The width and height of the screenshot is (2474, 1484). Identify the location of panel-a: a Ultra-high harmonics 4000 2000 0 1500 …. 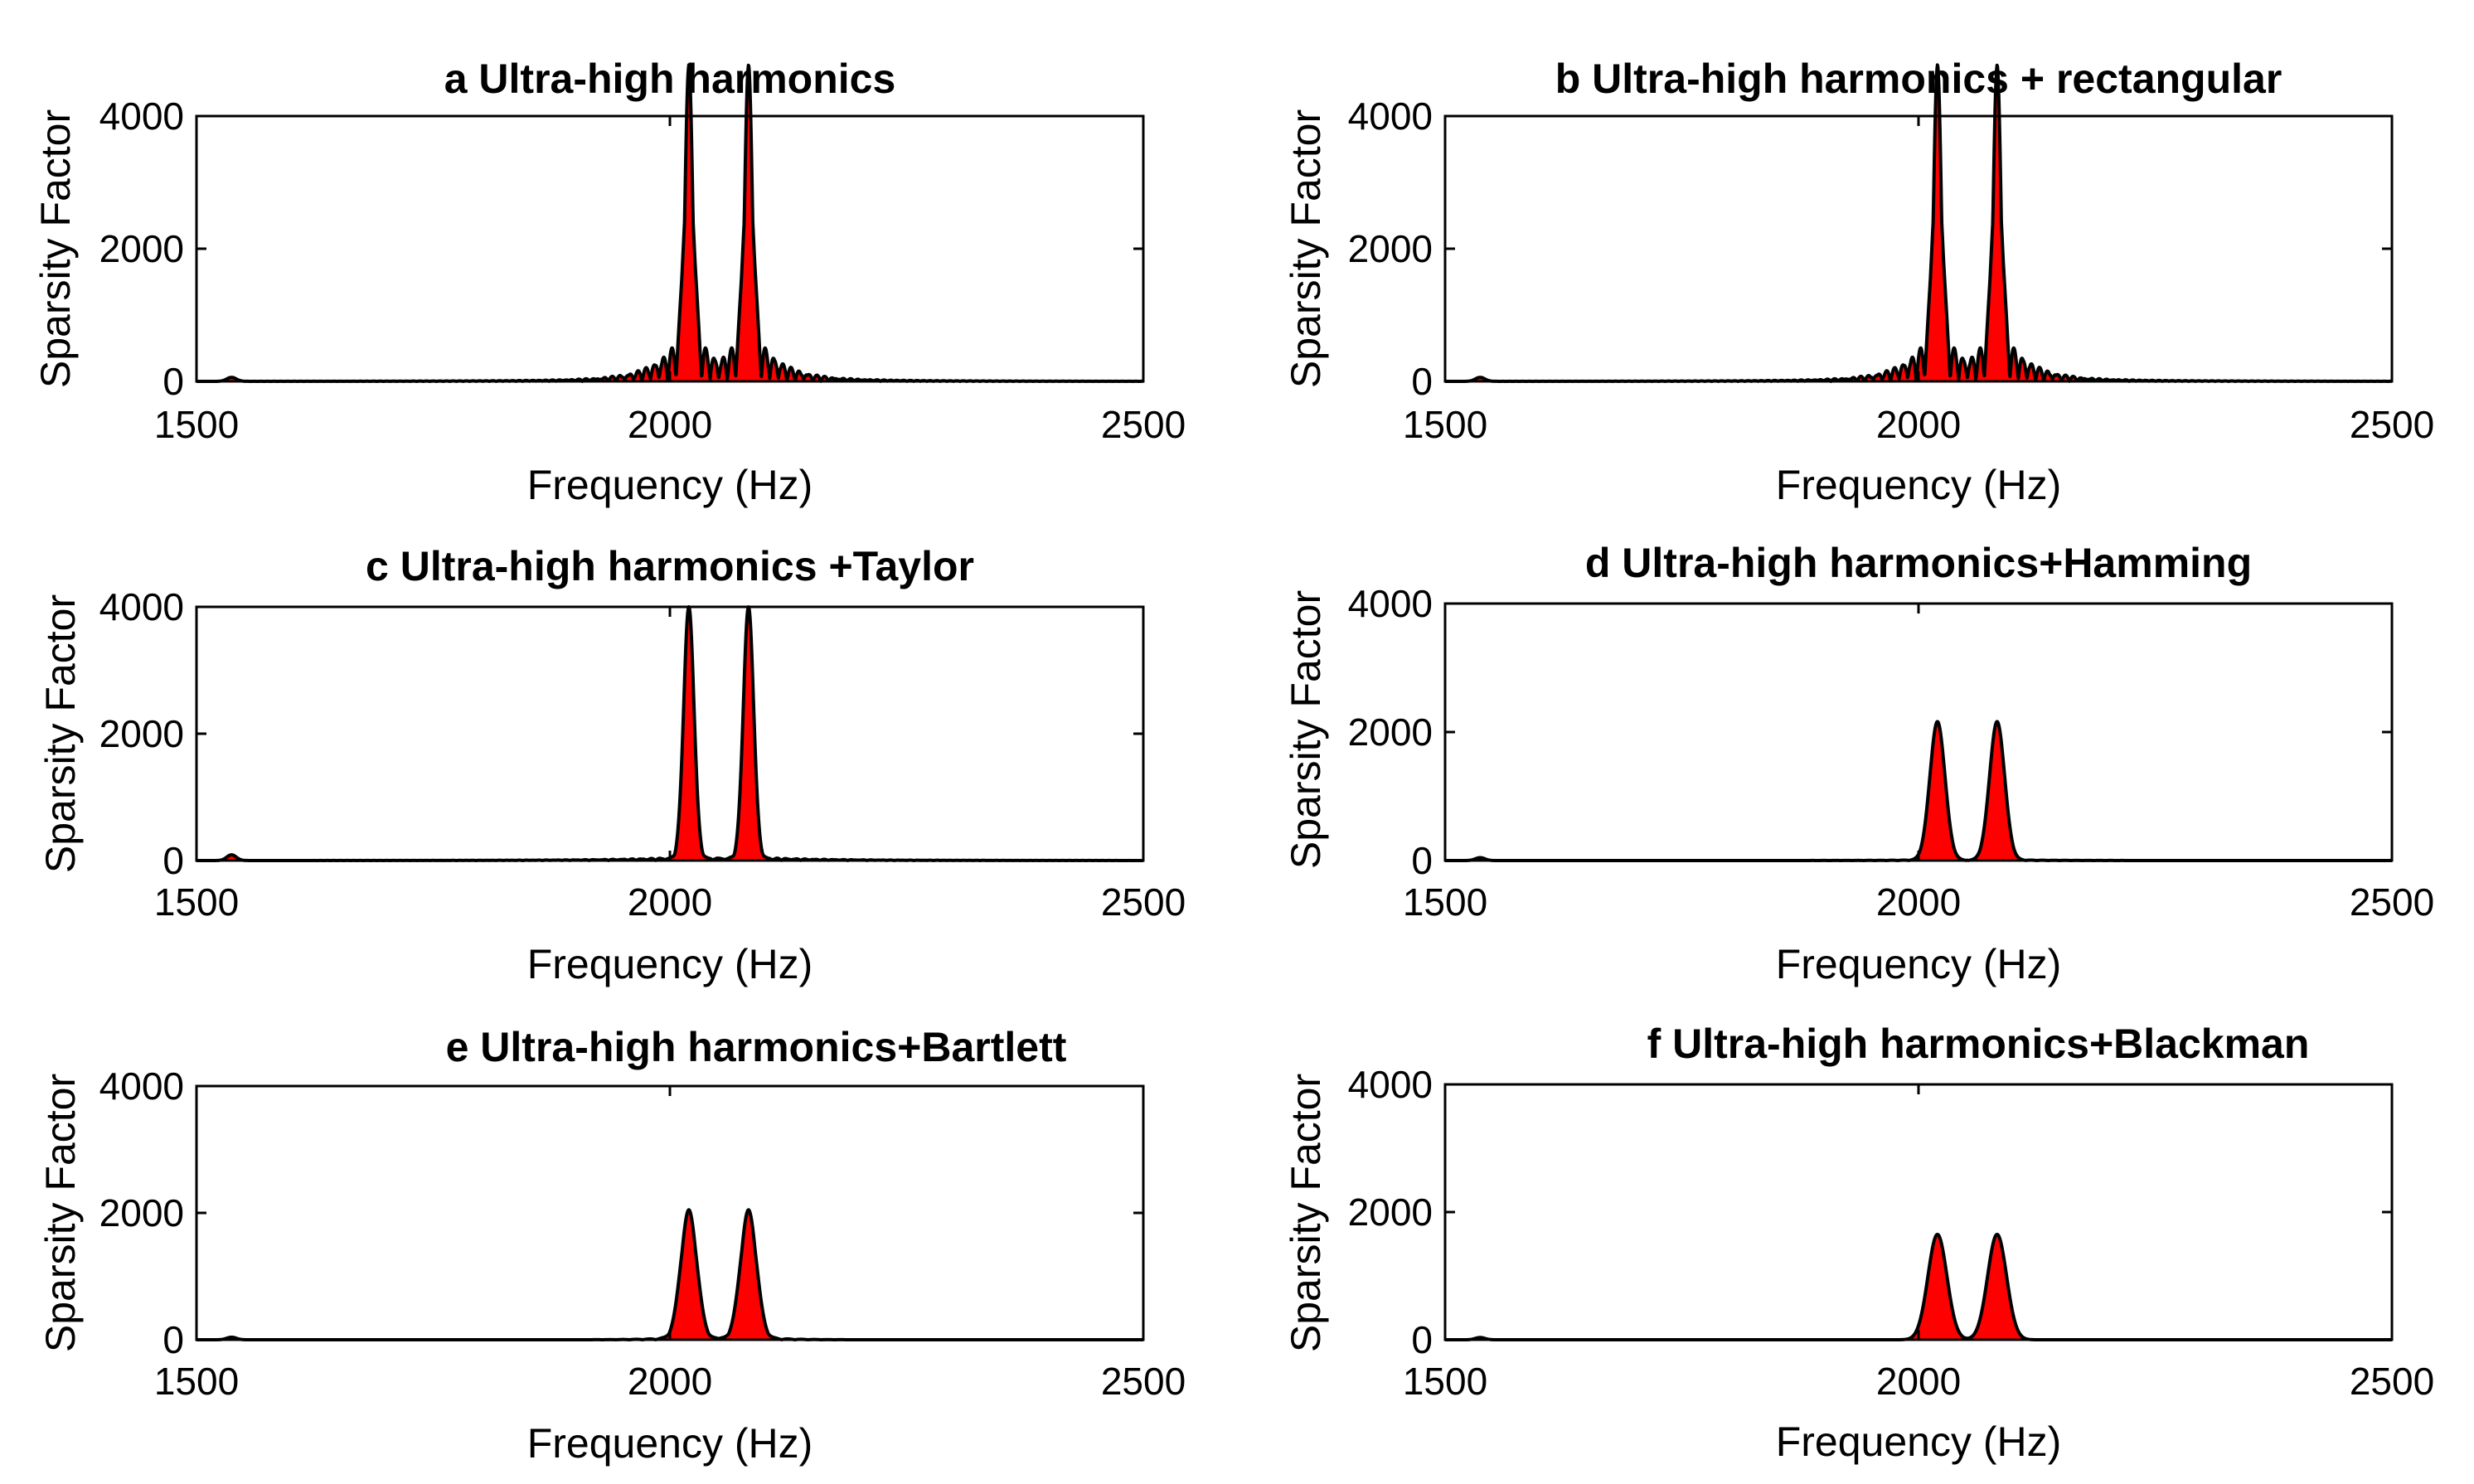
(609, 282).